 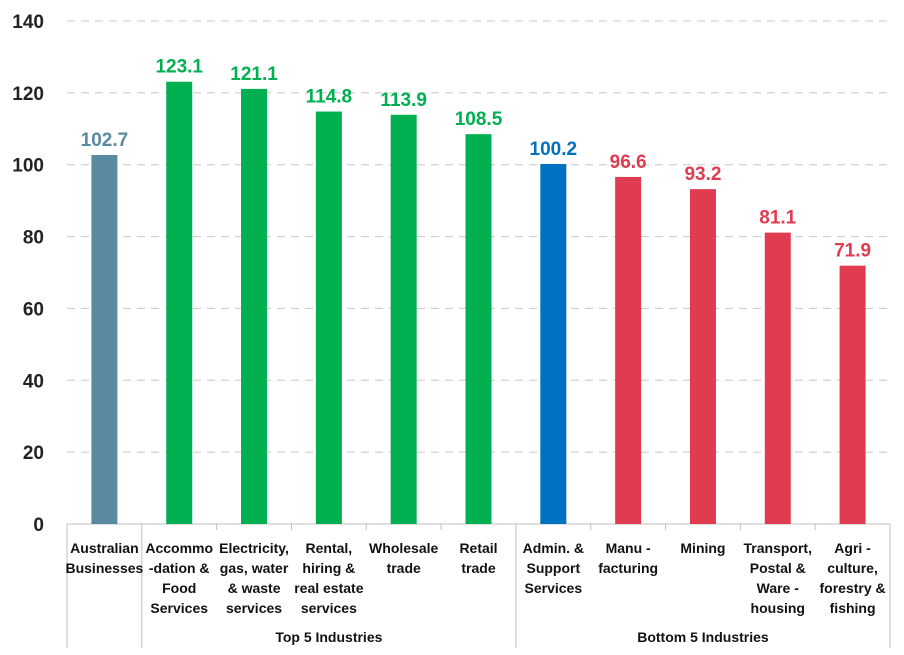 I want to click on data-label: 71.9, so click(x=852, y=251).